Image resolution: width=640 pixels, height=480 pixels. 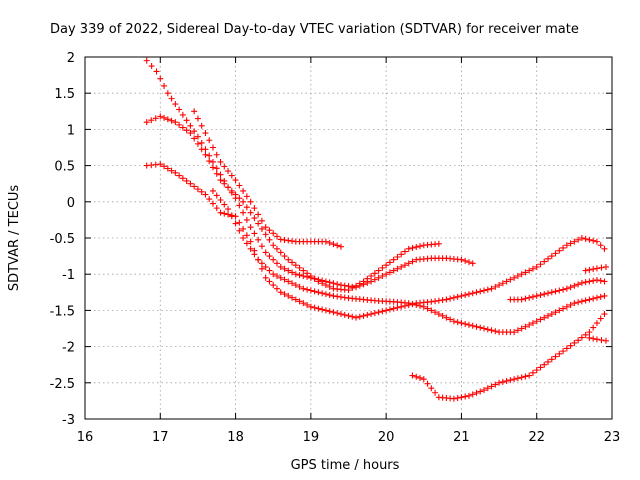 What do you see at coordinates (461, 437) in the screenshot?
I see `x-tick-label: 21` at bounding box center [461, 437].